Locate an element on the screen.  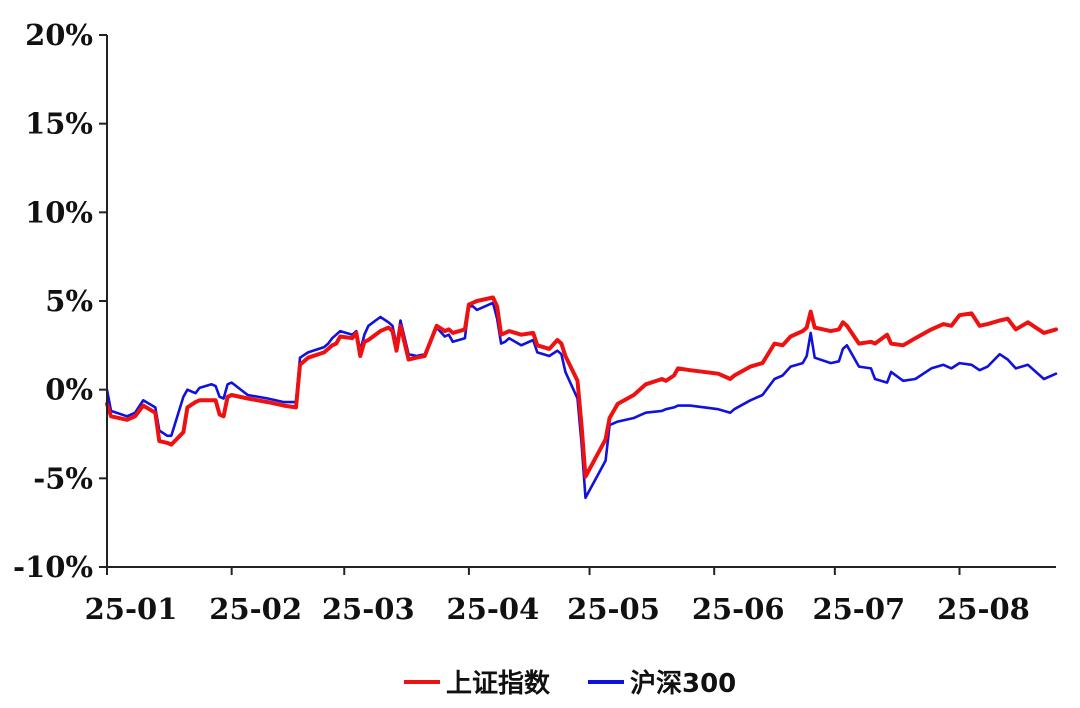
legend-label-shangzheng: 上证指数 is located at coordinates (498, 684).